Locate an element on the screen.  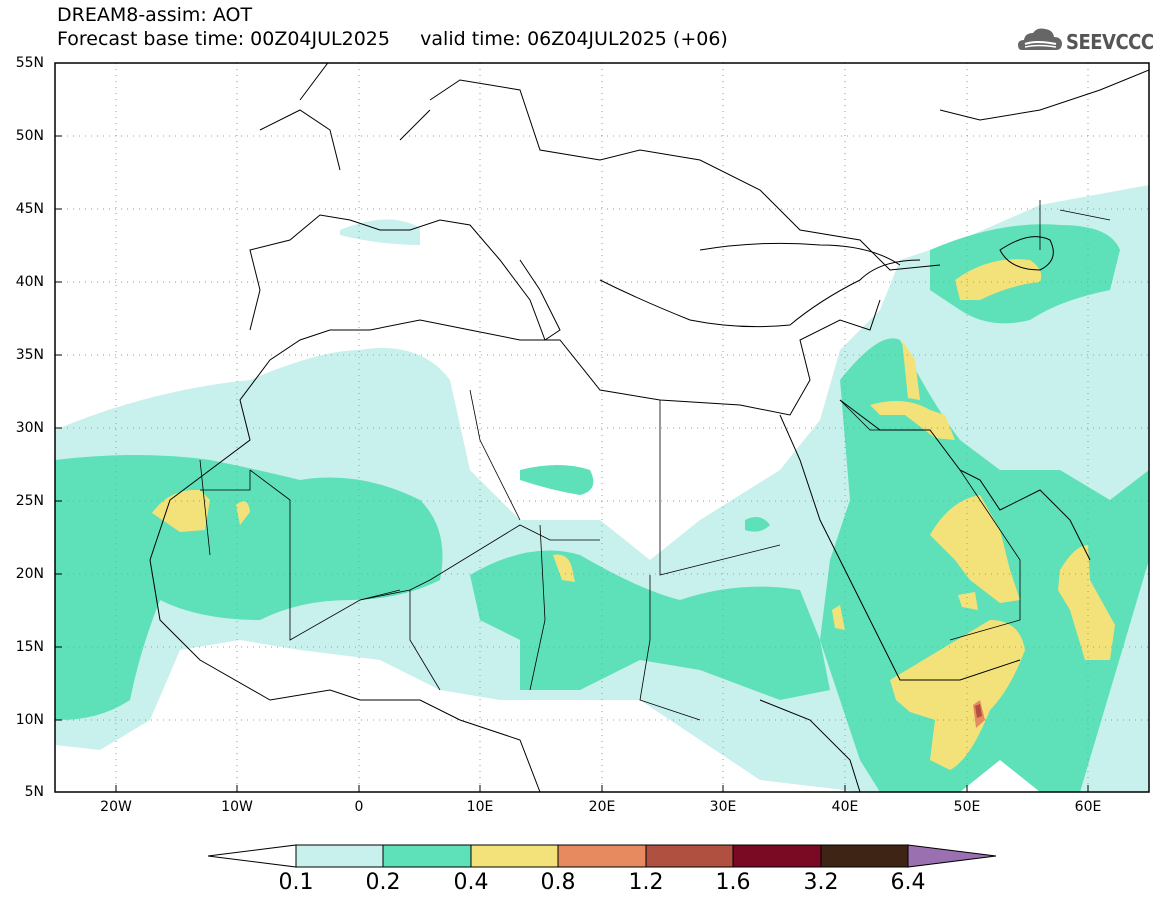
lat-label: 25N is located at coordinates (29, 501).